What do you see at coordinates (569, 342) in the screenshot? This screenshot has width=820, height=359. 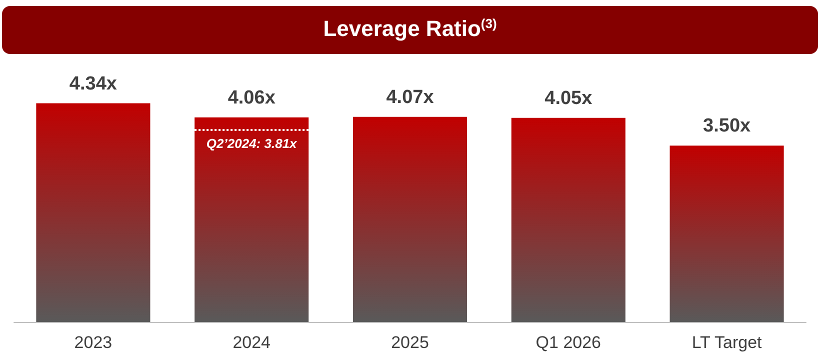 I see `x-tick-label: Q1 2026` at bounding box center [569, 342].